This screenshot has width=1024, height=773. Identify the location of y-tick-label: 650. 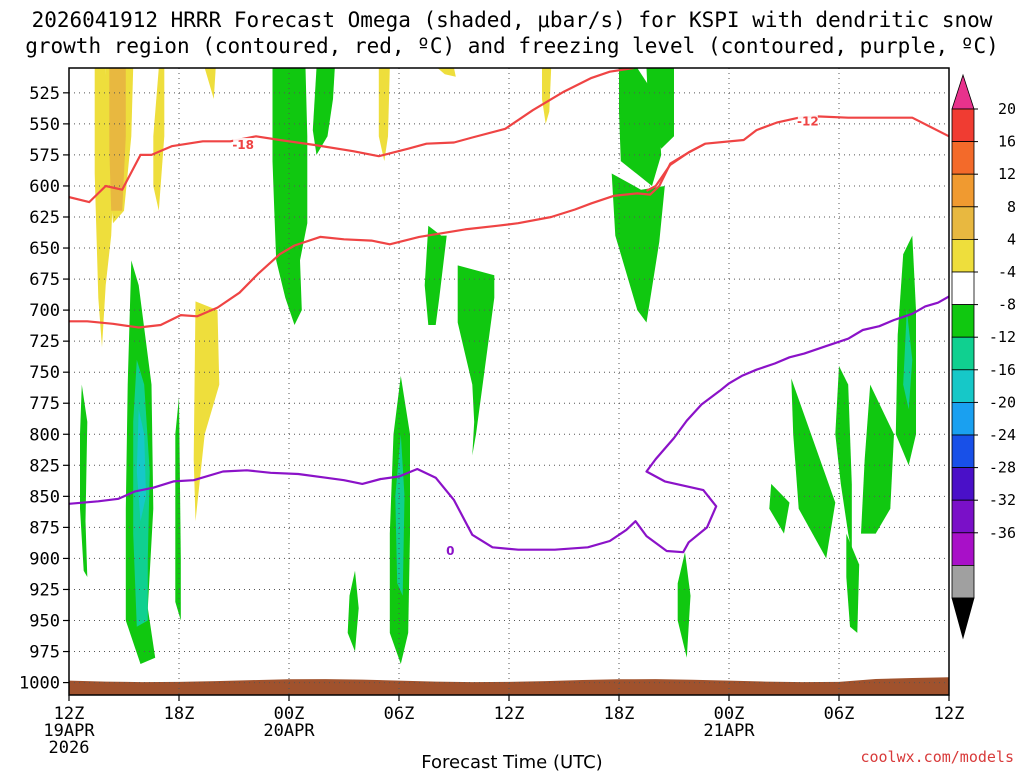
(44, 249).